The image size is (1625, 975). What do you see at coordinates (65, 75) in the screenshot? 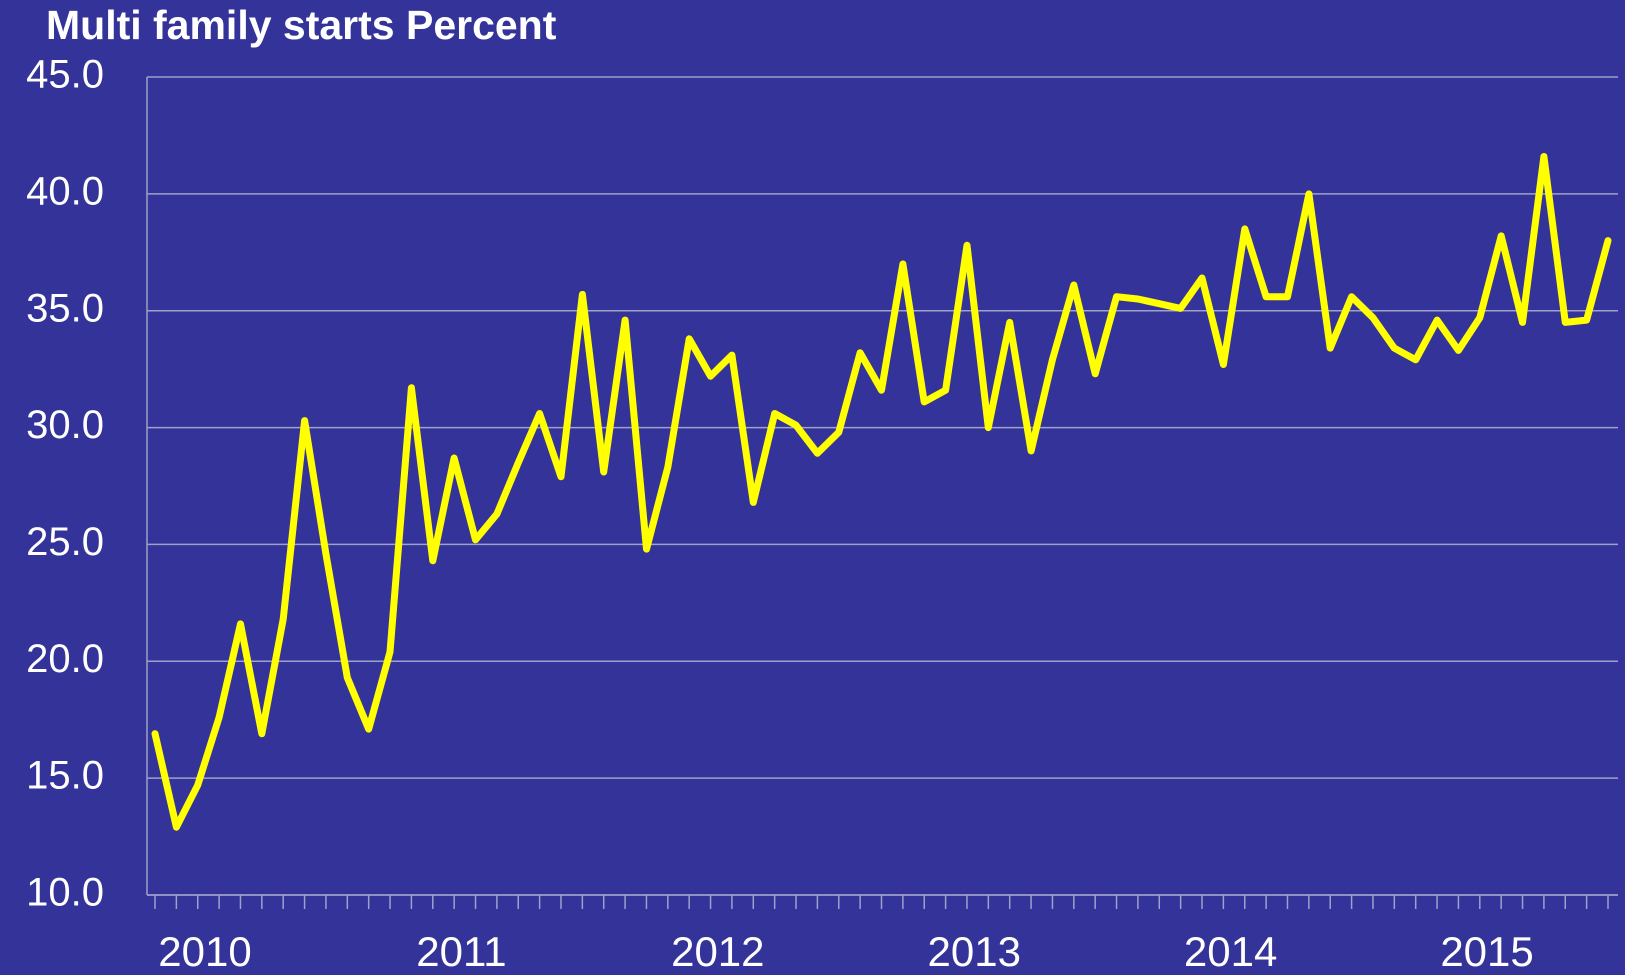
I see `y-tick-label: 45.0` at bounding box center [65, 75].